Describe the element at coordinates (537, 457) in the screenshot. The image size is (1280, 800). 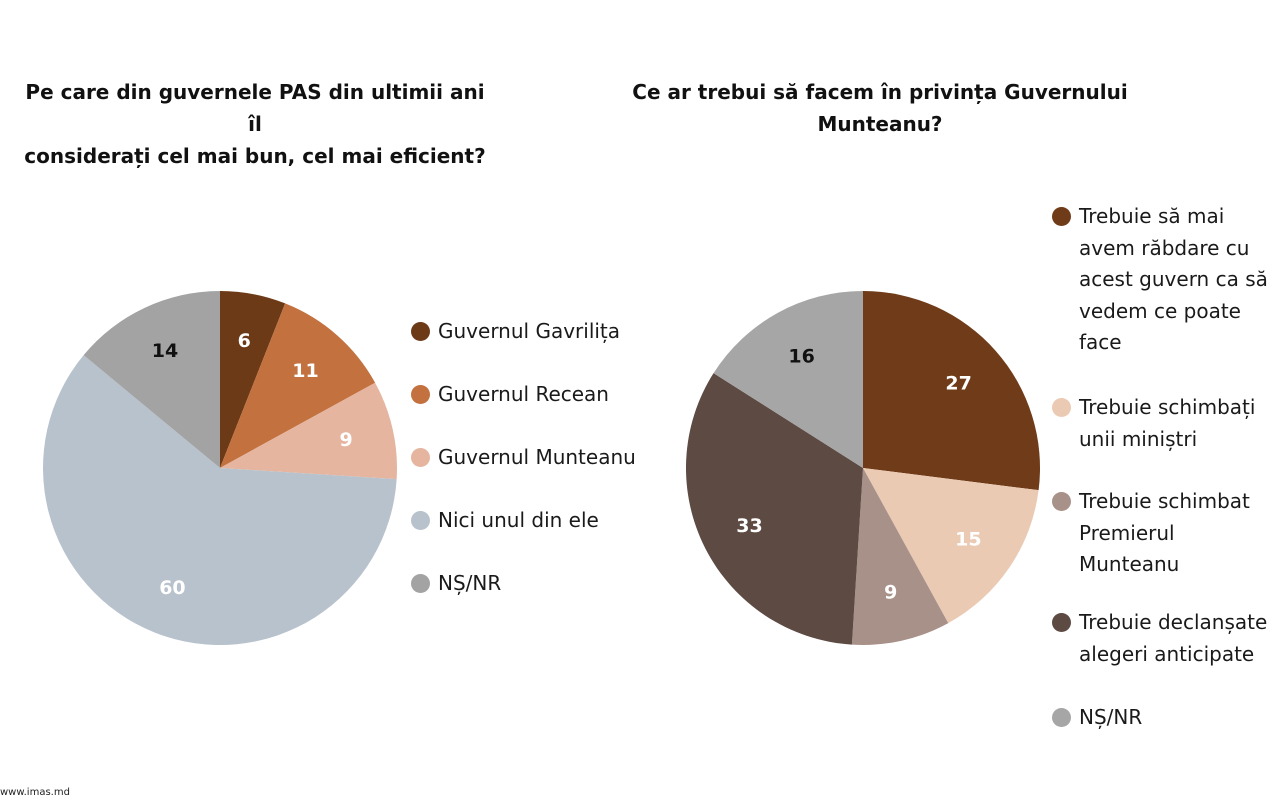
I see `legend-label: Guvernul Munteanu` at that location.